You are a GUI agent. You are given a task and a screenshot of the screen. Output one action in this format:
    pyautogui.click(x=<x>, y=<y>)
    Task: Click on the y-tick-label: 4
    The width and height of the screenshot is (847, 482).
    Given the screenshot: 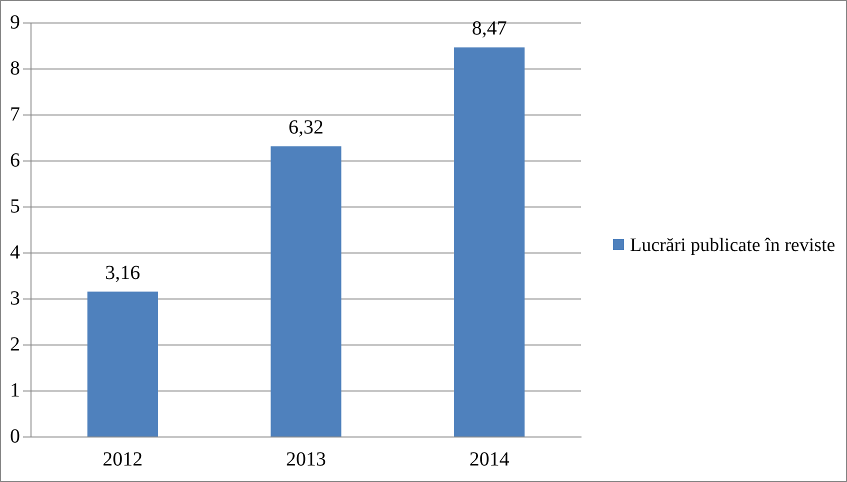 What is the action you would take?
    pyautogui.click(x=15, y=252)
    